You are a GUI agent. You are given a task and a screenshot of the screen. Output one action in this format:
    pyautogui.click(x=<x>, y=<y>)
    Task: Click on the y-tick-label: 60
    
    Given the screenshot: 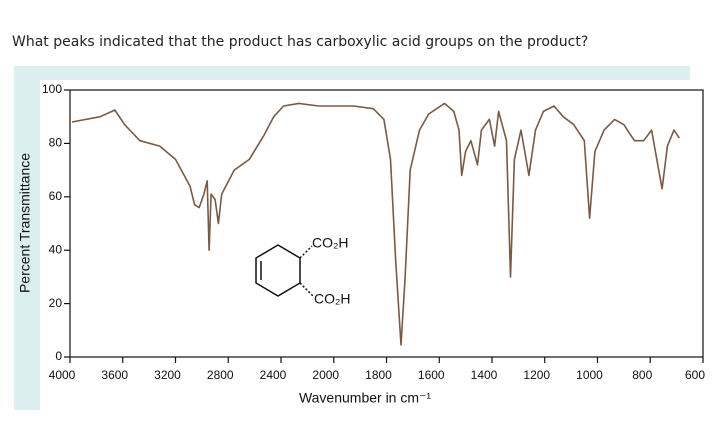 What is the action you would take?
    pyautogui.click(x=56, y=196)
    